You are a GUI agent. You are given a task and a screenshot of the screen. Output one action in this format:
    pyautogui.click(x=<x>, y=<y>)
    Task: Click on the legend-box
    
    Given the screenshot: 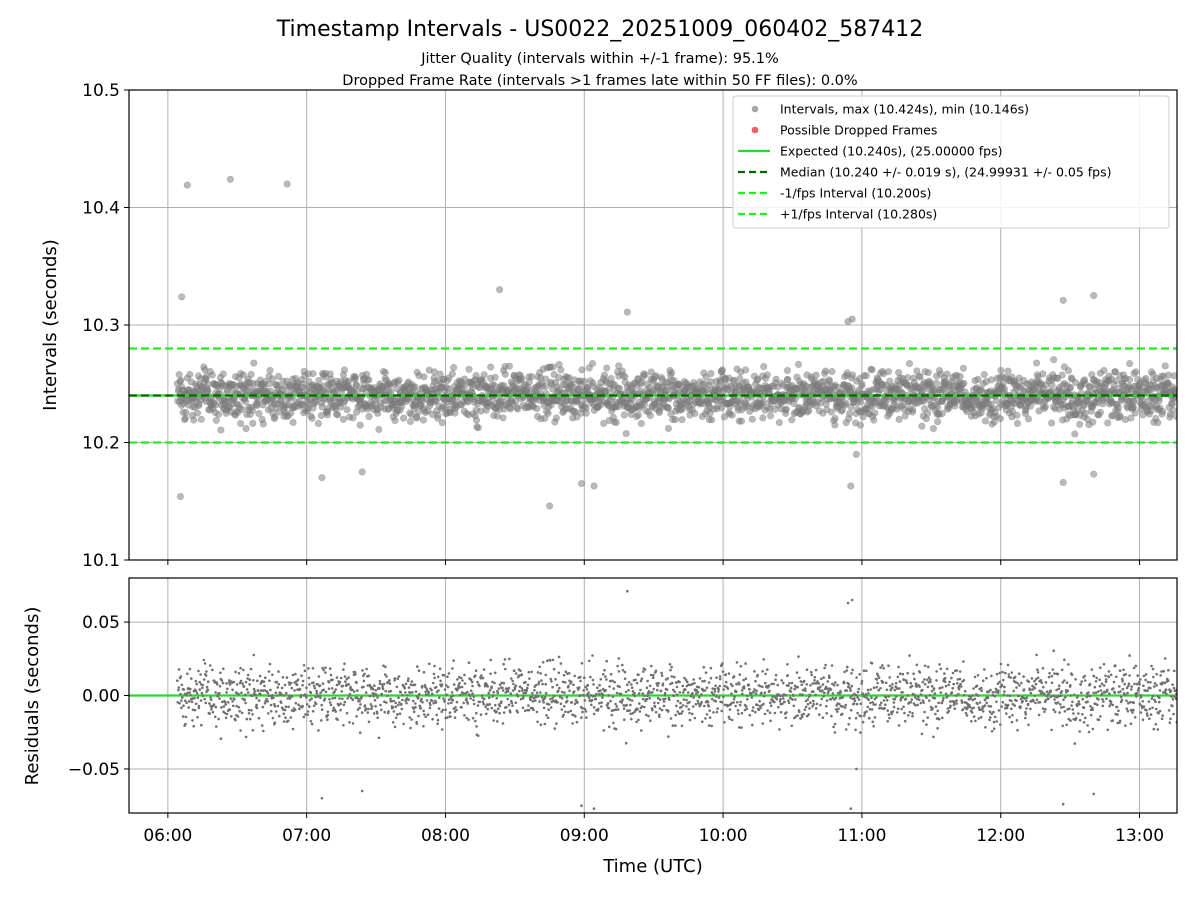 What is the action you would take?
    pyautogui.click(x=951, y=162)
    